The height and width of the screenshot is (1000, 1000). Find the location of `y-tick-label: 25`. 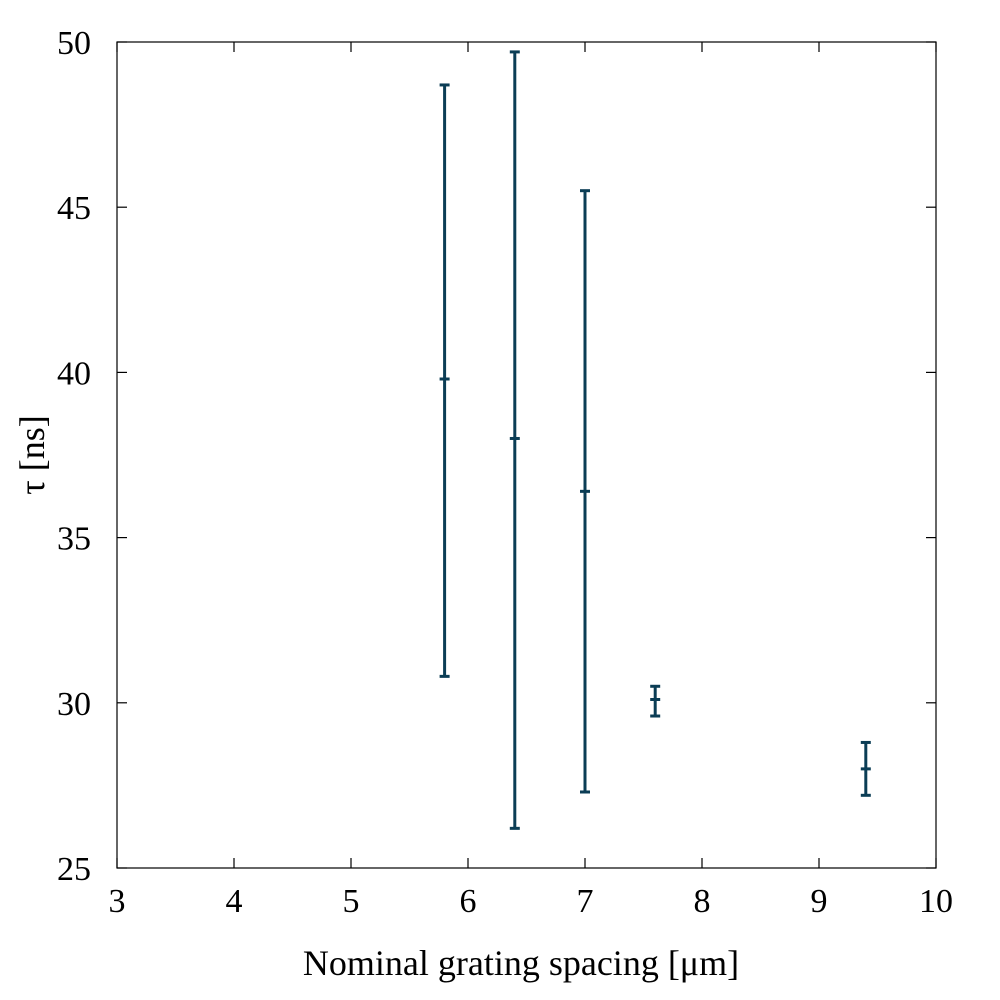

y-tick-label: 25 is located at coordinates (74, 869).